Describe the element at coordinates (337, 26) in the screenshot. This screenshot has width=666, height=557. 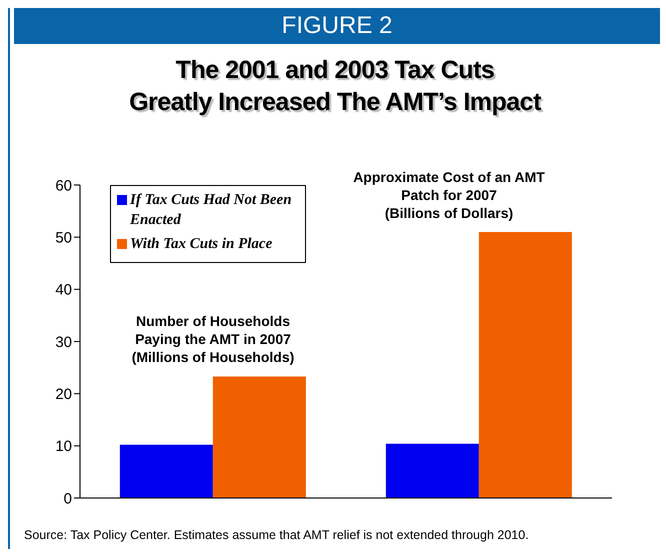
I see `caption: FIGURE 2` at that location.